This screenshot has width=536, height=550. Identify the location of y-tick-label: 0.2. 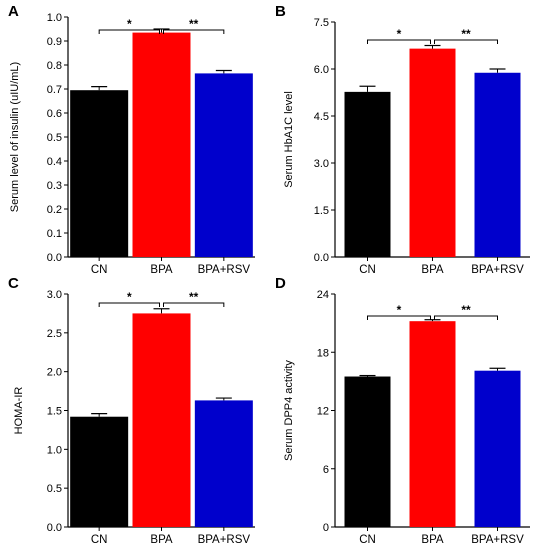
(54, 210).